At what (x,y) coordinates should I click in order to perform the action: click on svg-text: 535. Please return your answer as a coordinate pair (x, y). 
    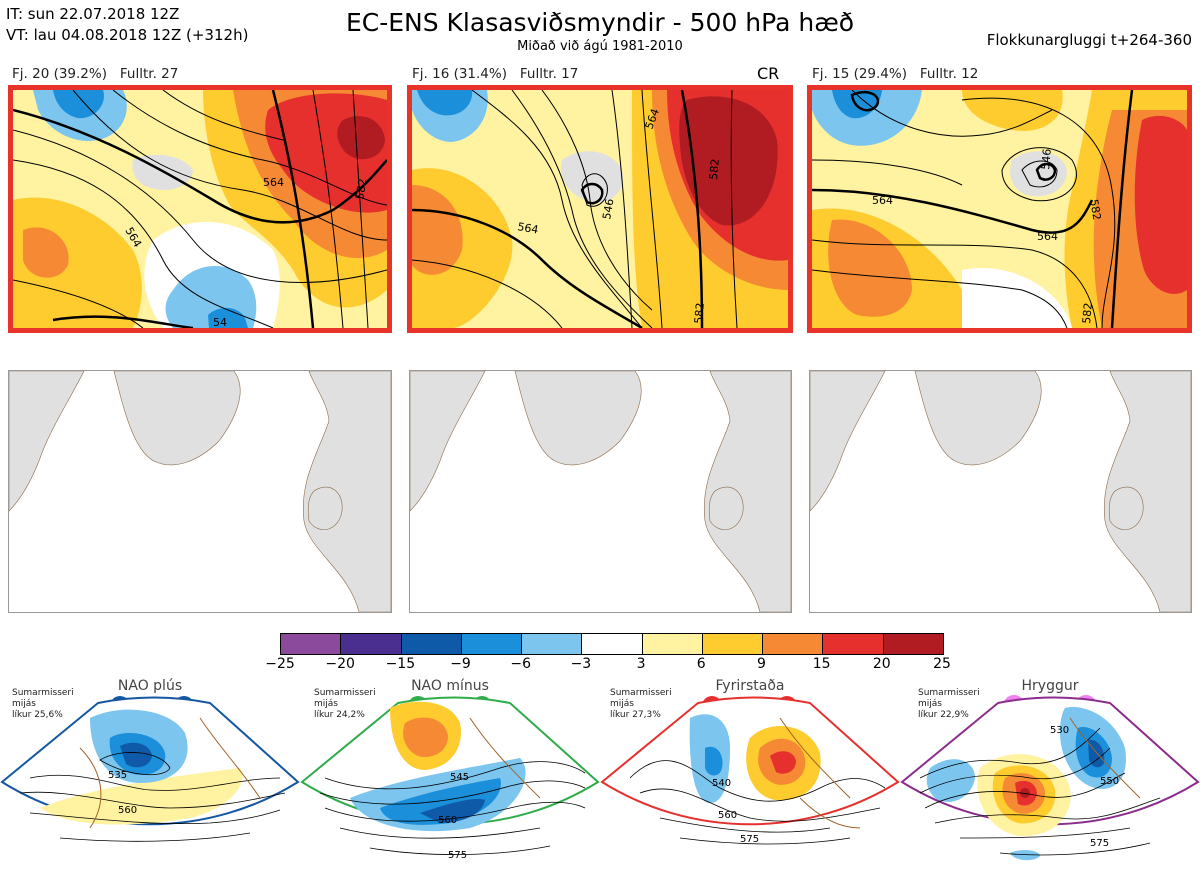
    Looking at the image, I should click on (117, 775).